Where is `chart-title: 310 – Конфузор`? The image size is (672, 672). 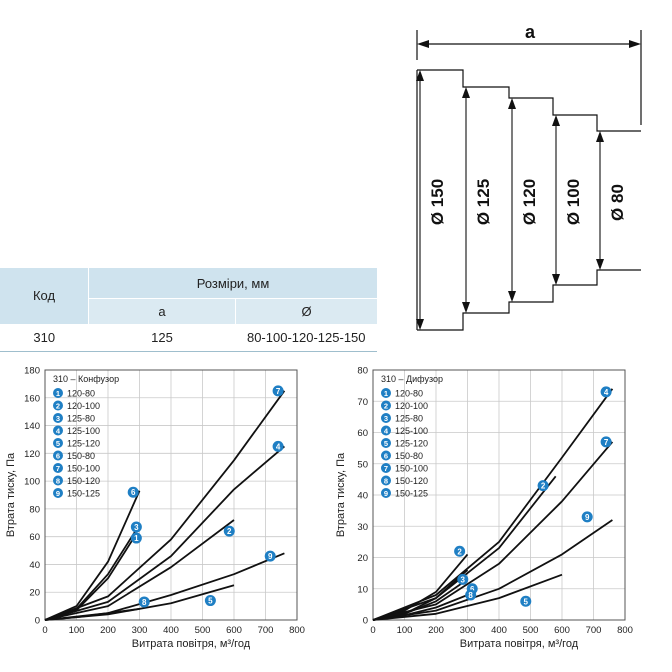
chart-title: 310 – Конфузор is located at coordinates (86, 379).